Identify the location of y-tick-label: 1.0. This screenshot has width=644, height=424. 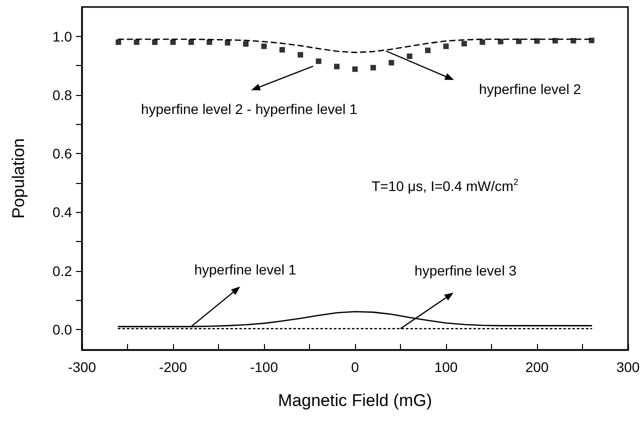
(62, 36).